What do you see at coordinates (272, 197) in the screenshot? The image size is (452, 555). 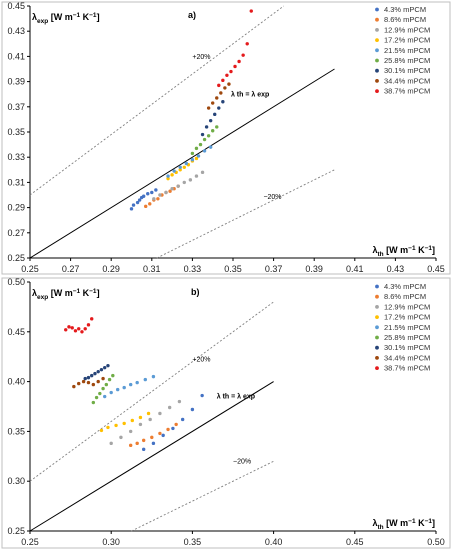 I see `minus-20-annotation: −20%` at bounding box center [272, 197].